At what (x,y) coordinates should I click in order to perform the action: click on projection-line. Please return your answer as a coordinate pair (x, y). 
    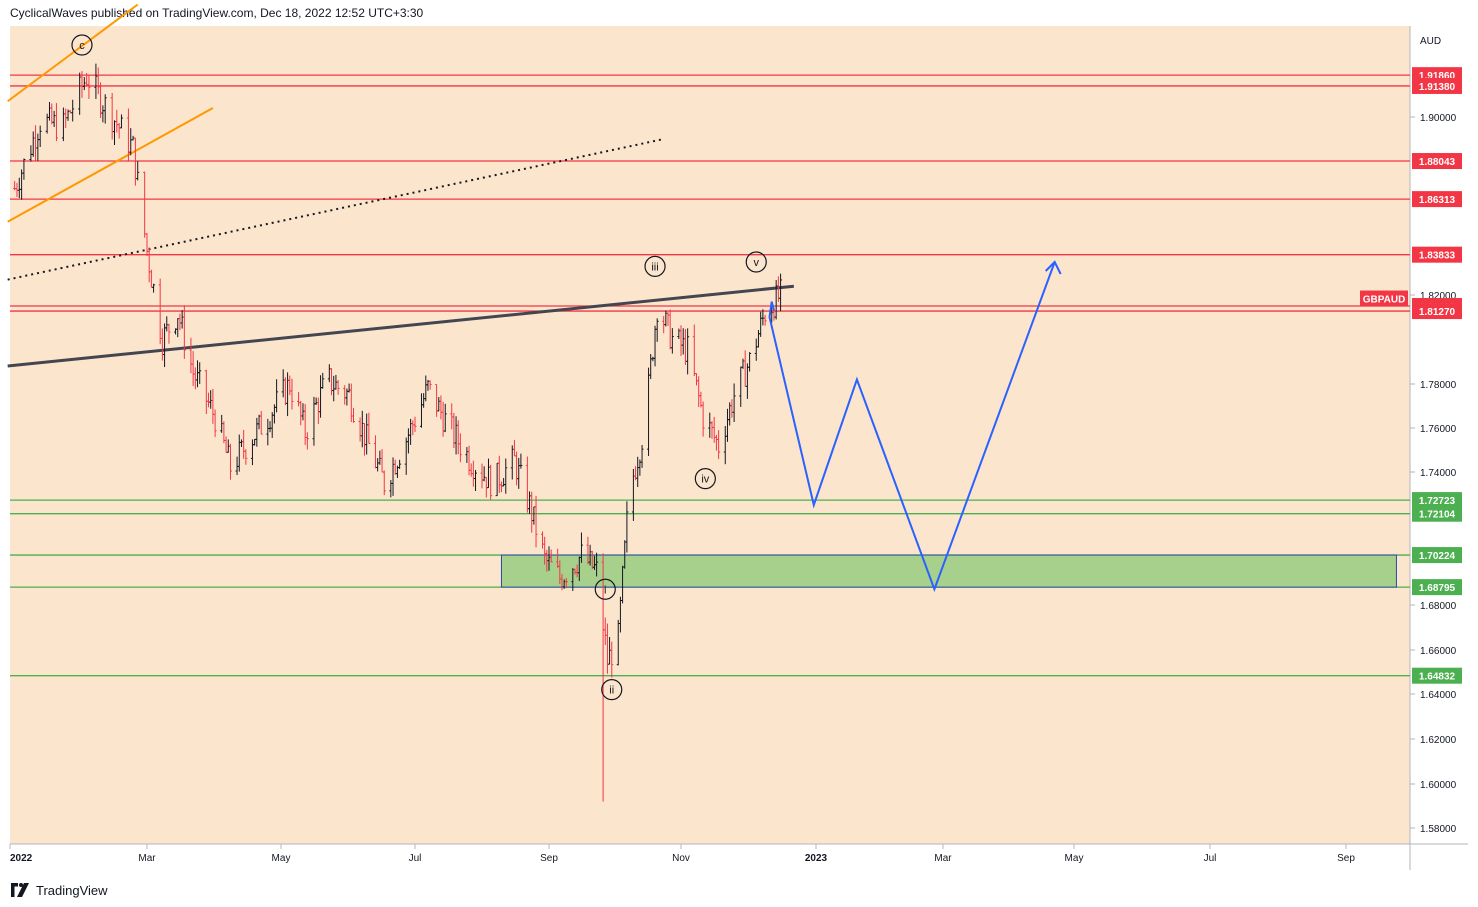
    Looking at the image, I should click on (912, 427).